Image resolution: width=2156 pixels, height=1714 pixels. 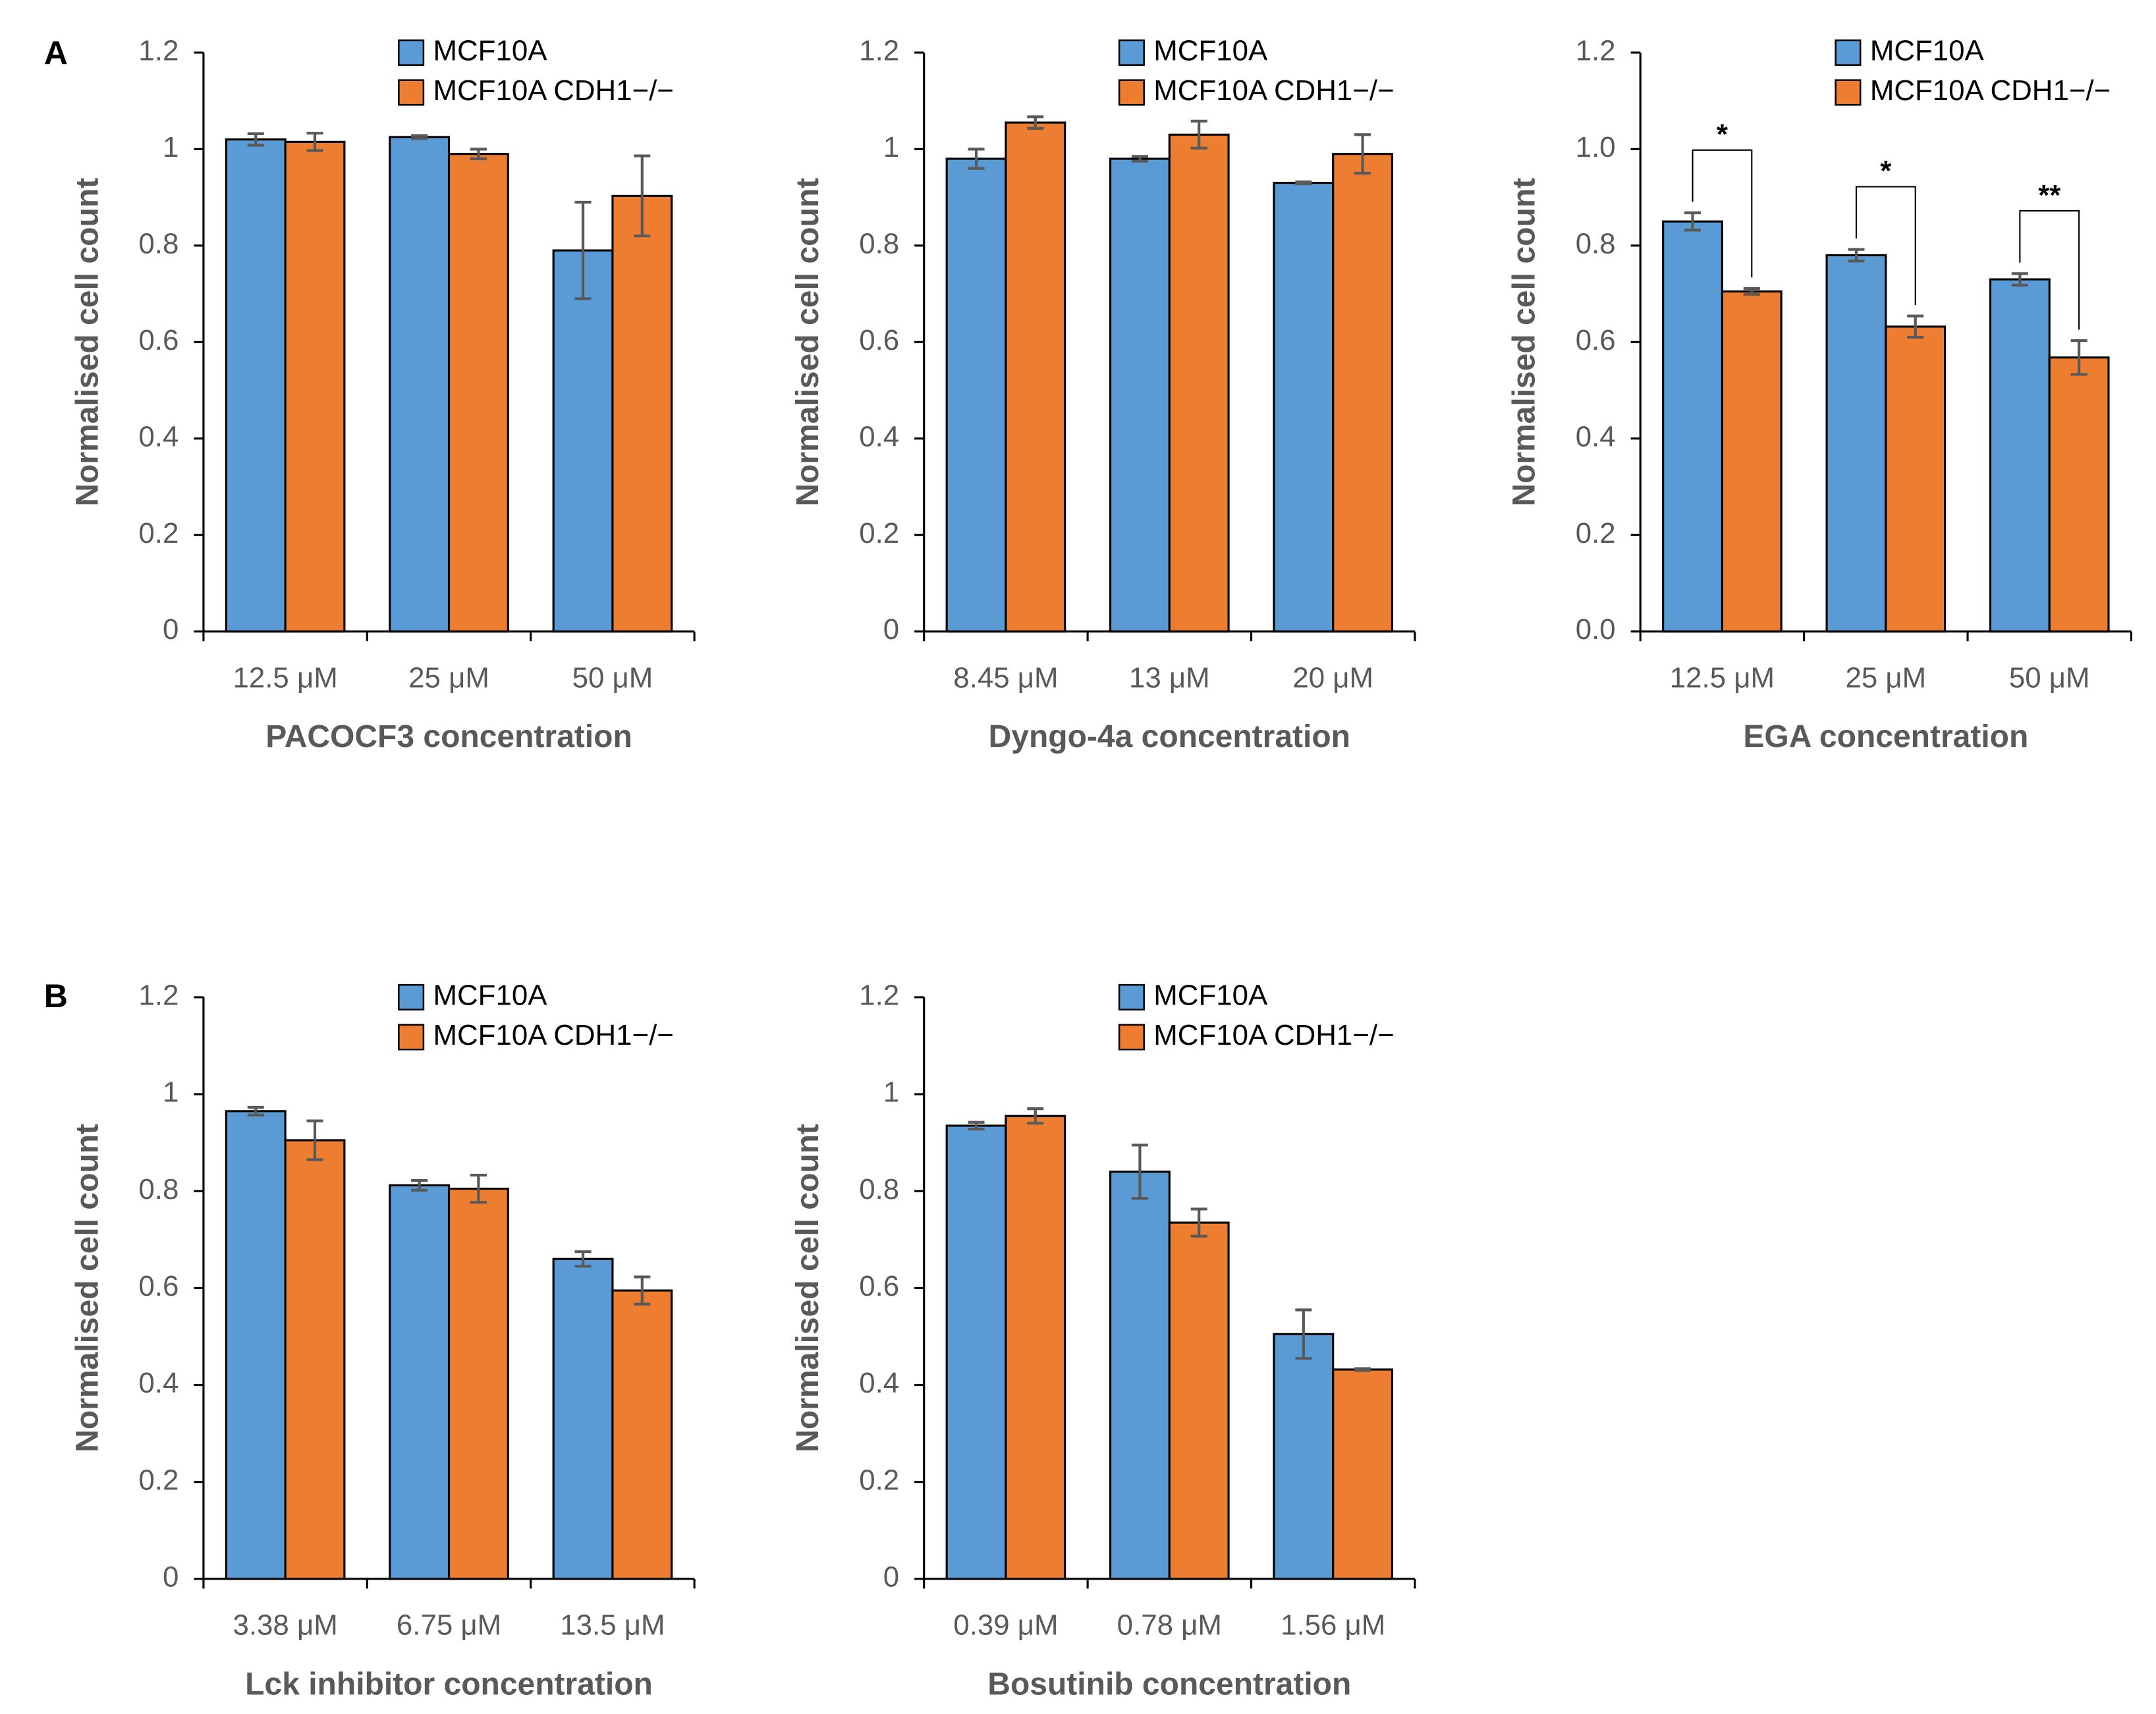 I want to click on x-tick-label: 50 μM, so click(x=612, y=677).